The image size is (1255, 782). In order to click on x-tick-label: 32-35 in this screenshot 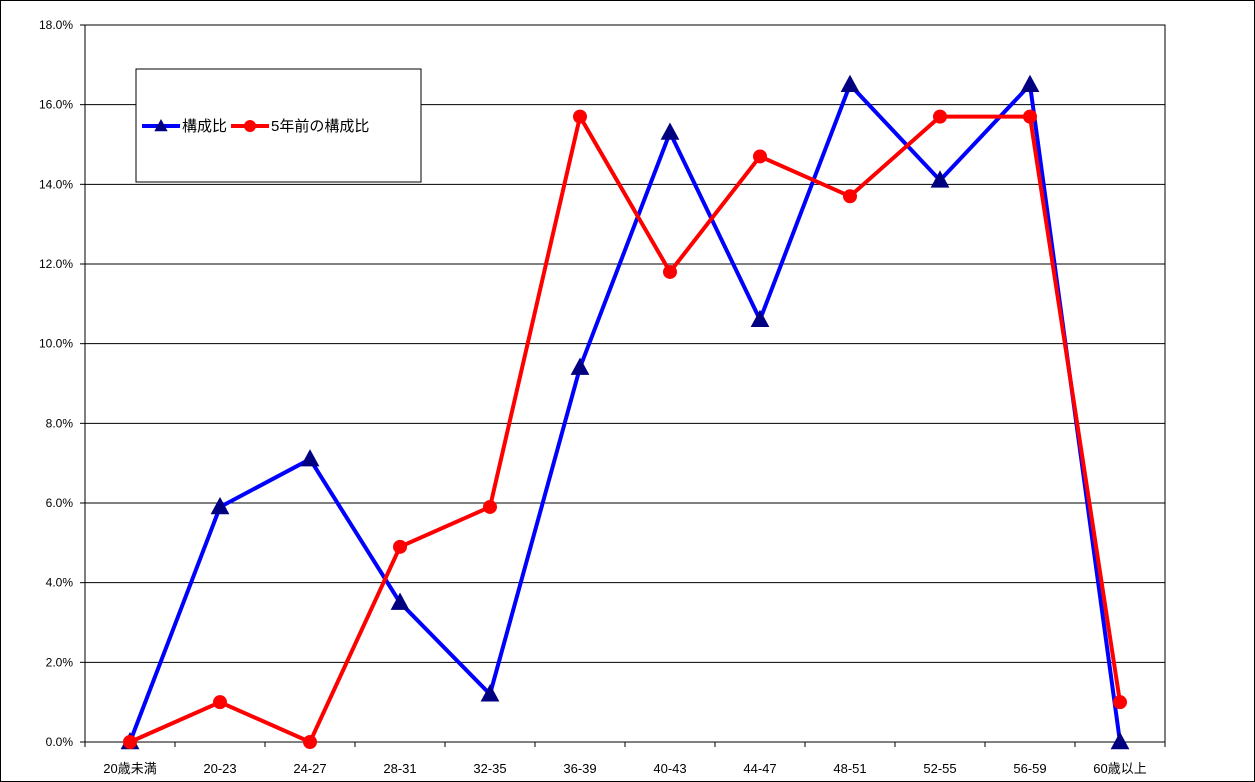, I will do `click(489, 768)`.